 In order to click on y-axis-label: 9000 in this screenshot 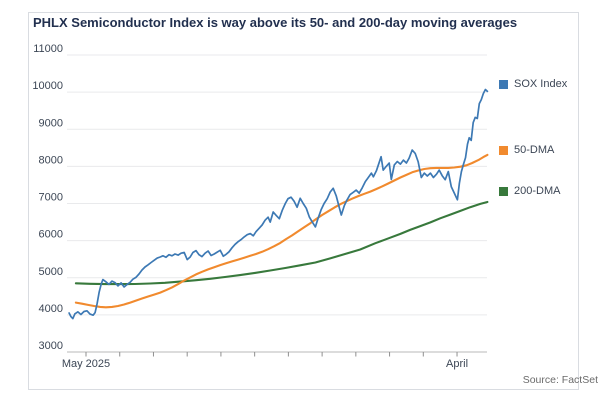, I will do `click(51, 123)`.